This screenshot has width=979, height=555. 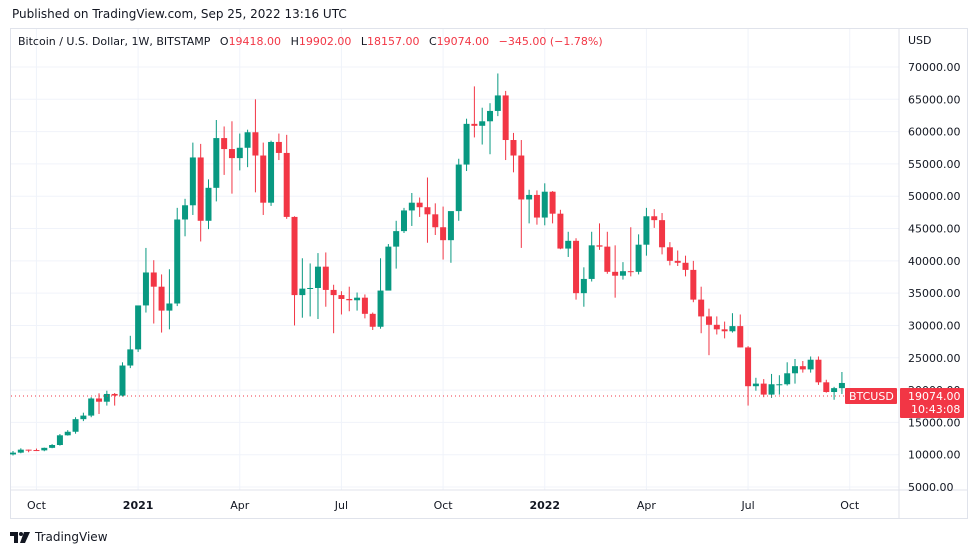 What do you see at coordinates (294, 41) in the screenshot?
I see `legend-high-label: H` at bounding box center [294, 41].